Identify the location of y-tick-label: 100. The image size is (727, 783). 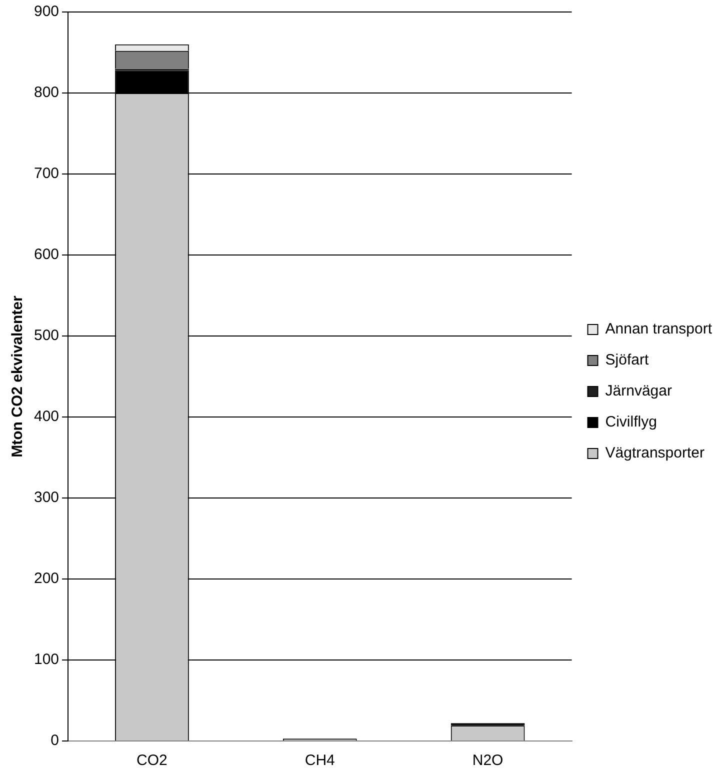
(47, 659).